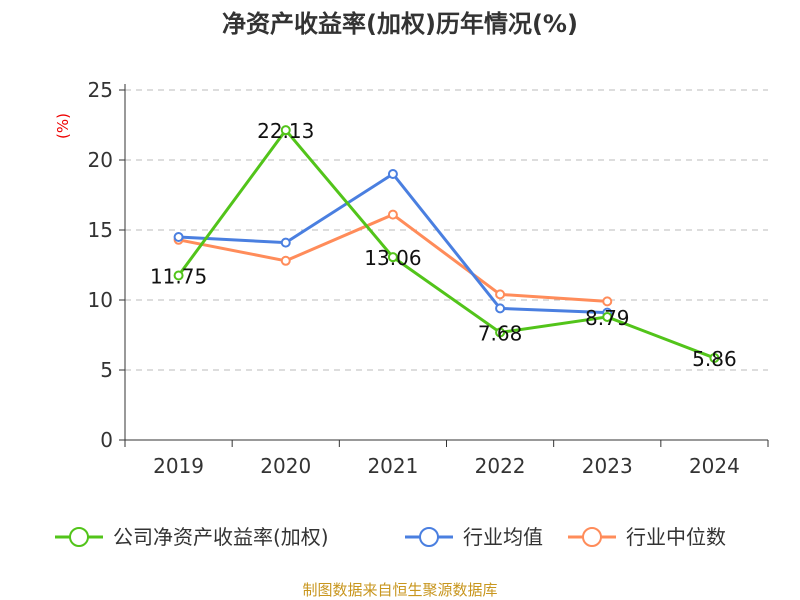 This screenshot has width=800, height=600. Describe the element at coordinates (178, 466) in the screenshot. I see `x-tick-label: 2019` at that location.